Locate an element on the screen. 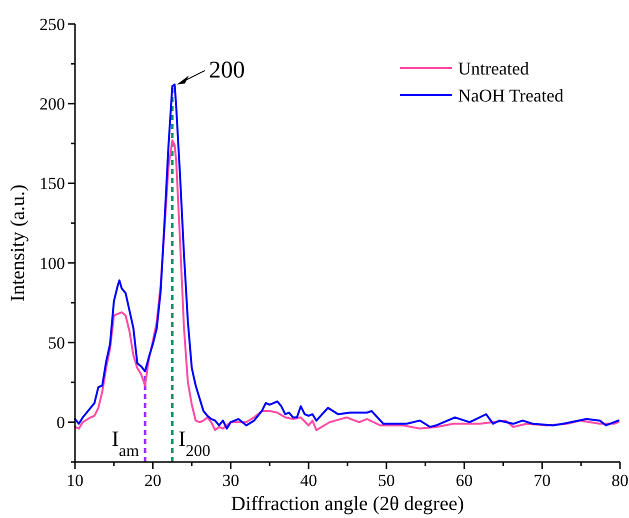 This screenshot has width=629, height=518. y-axis-title: Intensity (a.u.) is located at coordinates (18, 243).